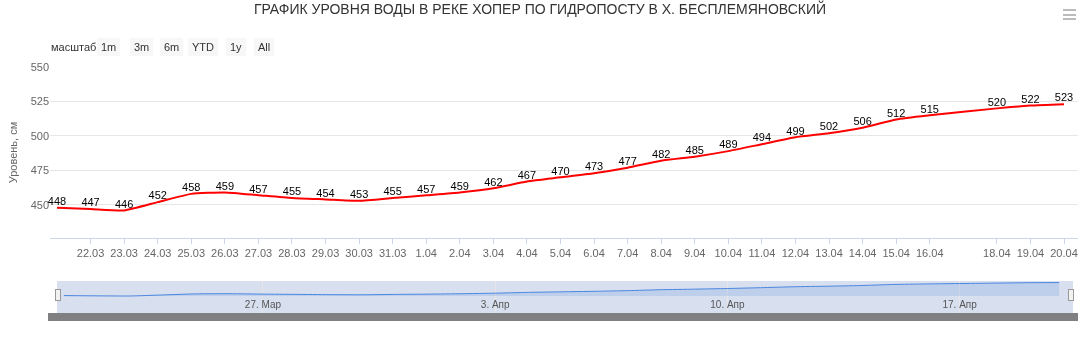 The height and width of the screenshot is (337, 1080). Describe the element at coordinates (661, 253) in the screenshot. I see `x-tick-label: 8.04` at that location.